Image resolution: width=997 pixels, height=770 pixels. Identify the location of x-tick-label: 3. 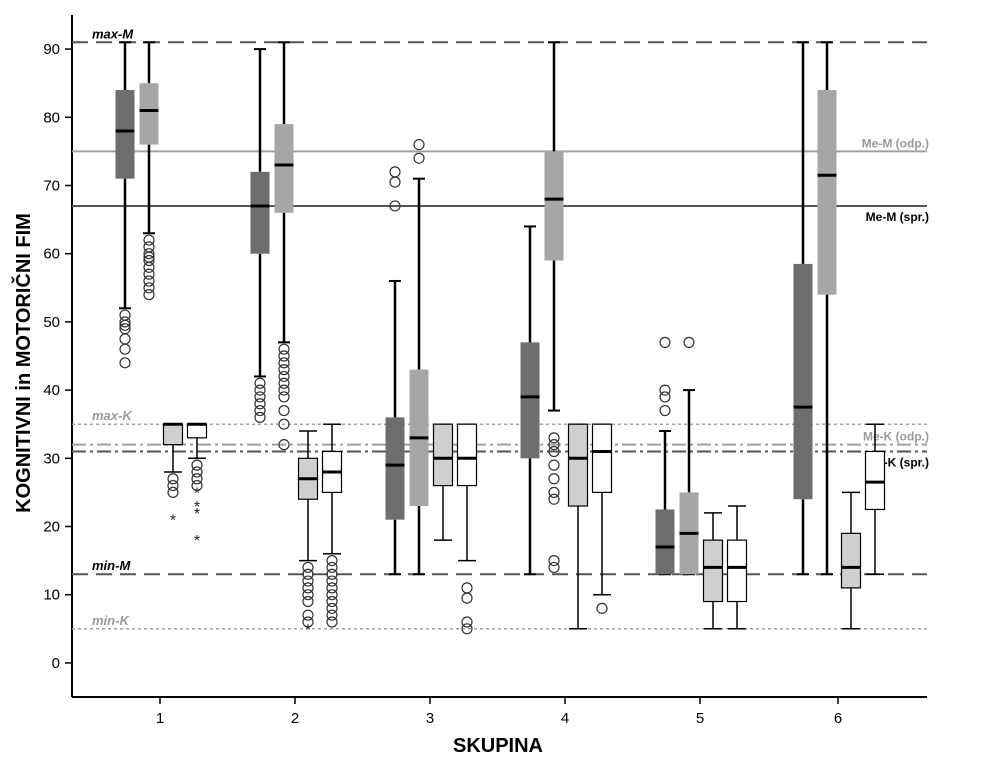
(430, 718).